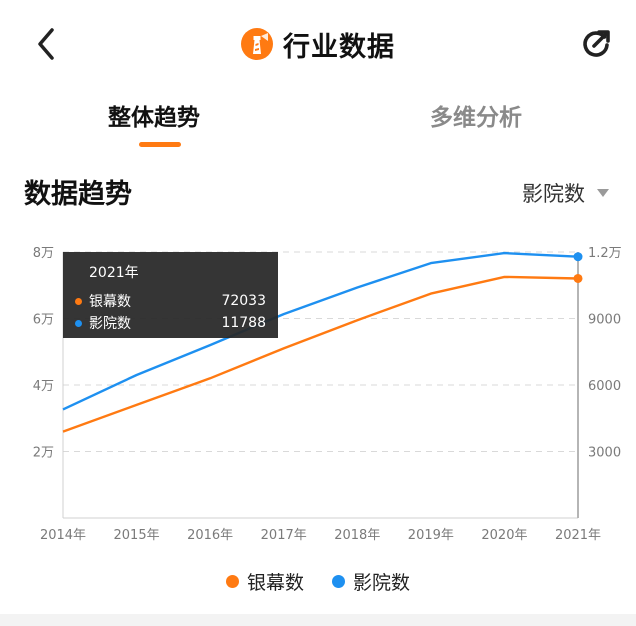 This screenshot has width=636, height=626. Describe the element at coordinates (257, 44) in the screenshot. I see `lighthouse-logo-icon` at that location.